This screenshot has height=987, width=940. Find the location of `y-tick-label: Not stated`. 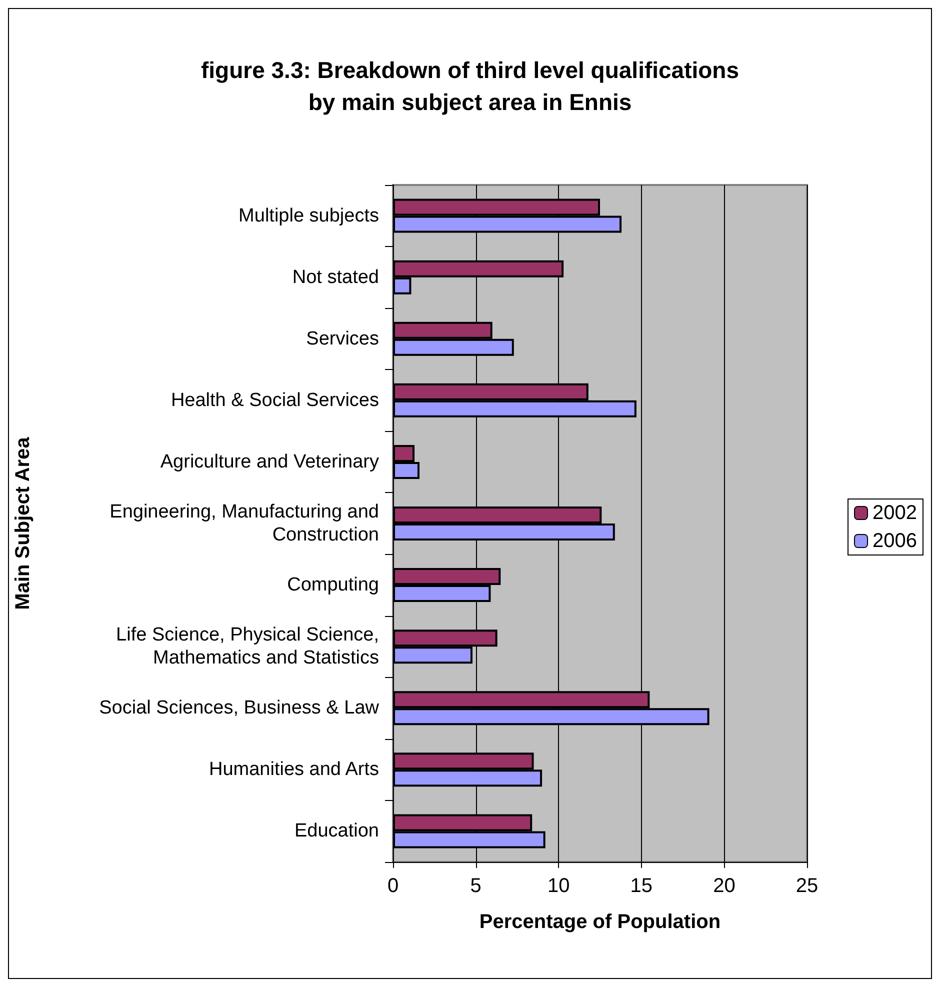

y-tick-label: Not stated is located at coordinates (335, 277).